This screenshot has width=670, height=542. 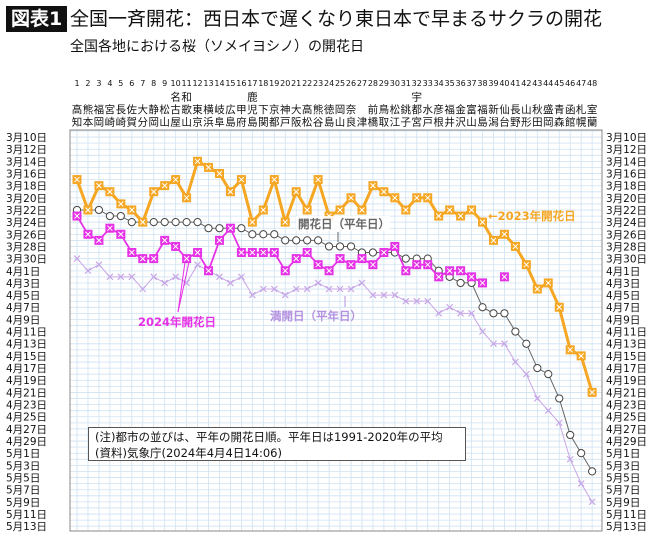 I want to click on x-tick-number: 23, so click(x=318, y=83).